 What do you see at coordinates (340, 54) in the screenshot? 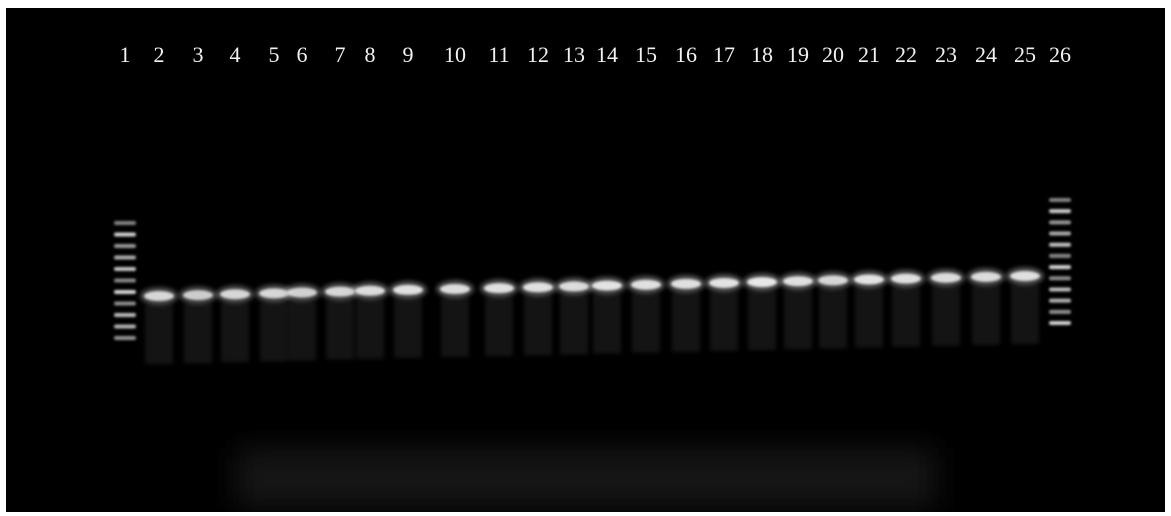
I see `lane-label-7: 7` at bounding box center [340, 54].